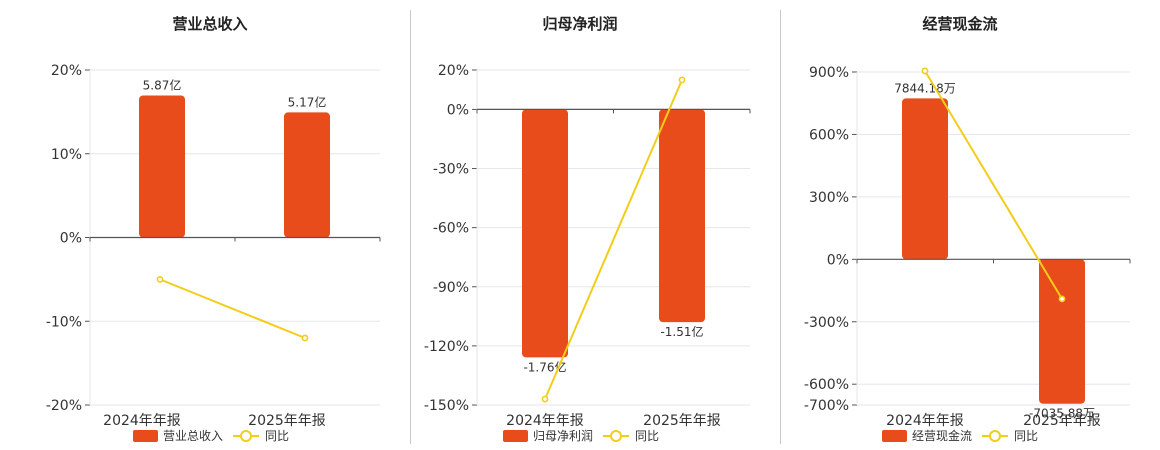  What do you see at coordinates (64, 406) in the screenshot?
I see `y-tick-label: -20%` at bounding box center [64, 406].